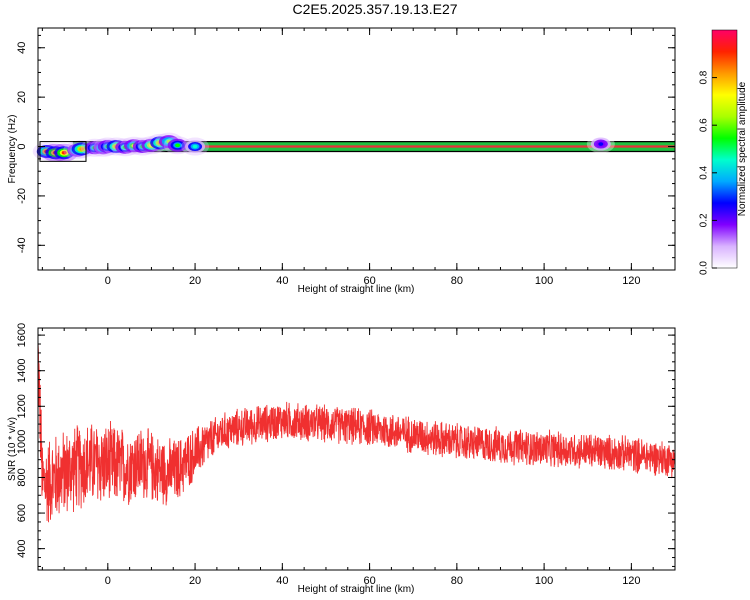 This screenshot has width=750, height=600. I want to click on snr-x-tick-label: 60, so click(369, 581).